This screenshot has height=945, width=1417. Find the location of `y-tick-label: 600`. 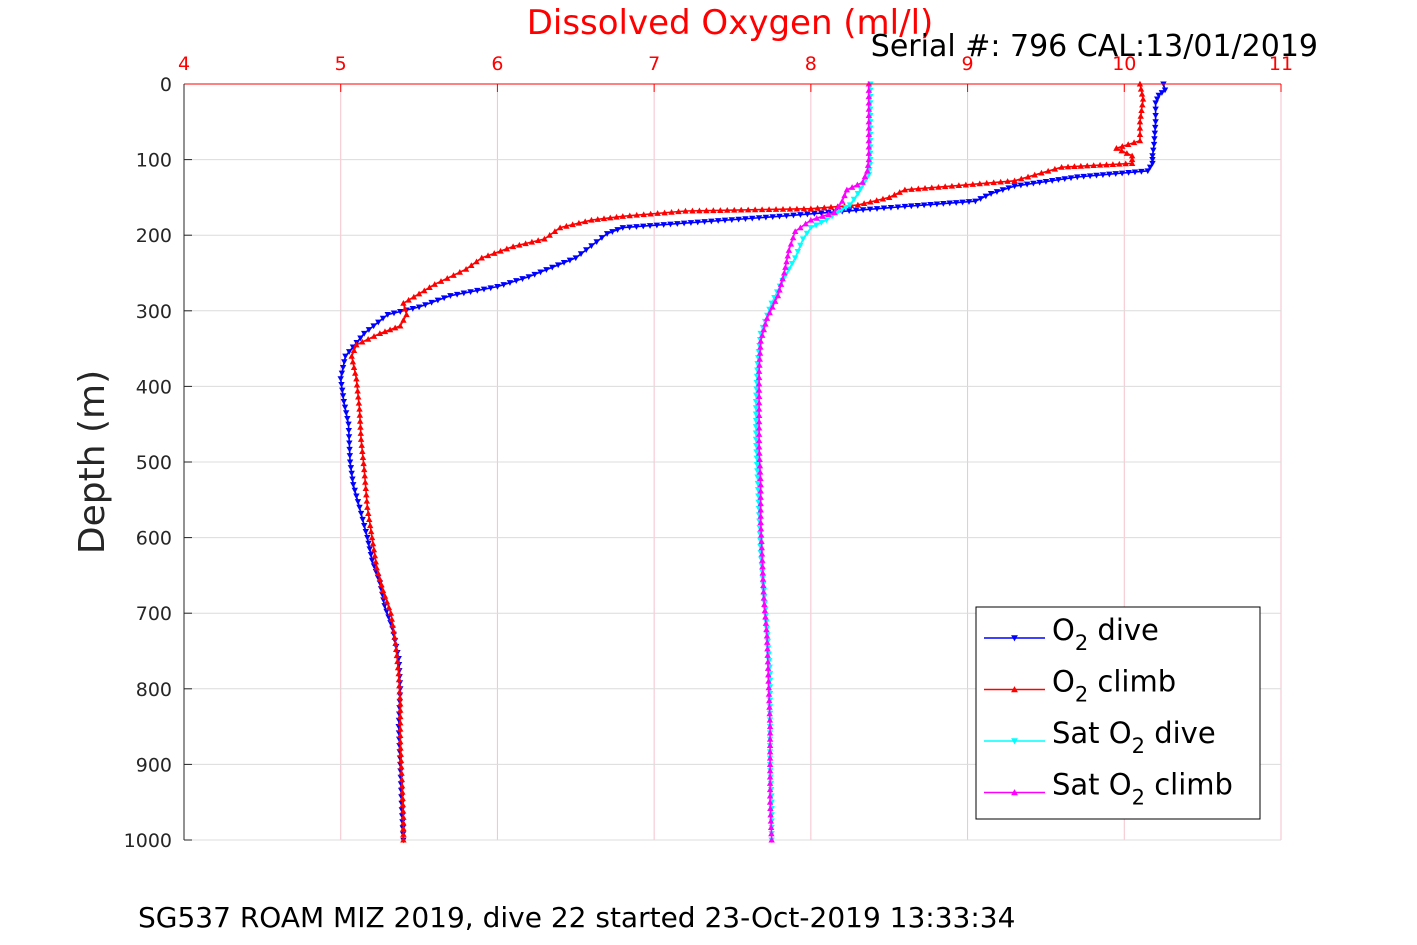

y-tick-label: 600 is located at coordinates (154, 539).